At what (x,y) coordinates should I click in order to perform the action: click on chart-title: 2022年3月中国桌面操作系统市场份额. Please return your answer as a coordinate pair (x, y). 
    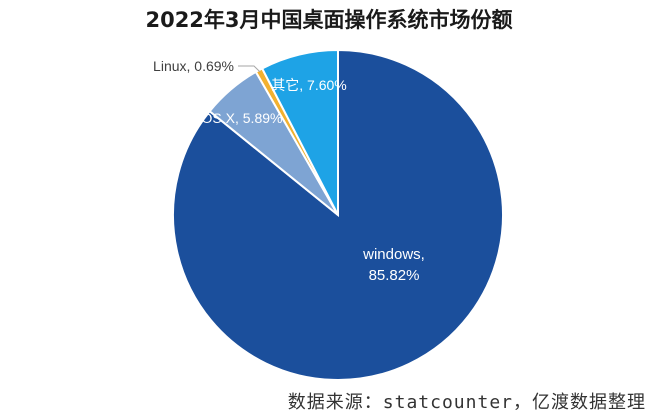
    Looking at the image, I should click on (329, 20).